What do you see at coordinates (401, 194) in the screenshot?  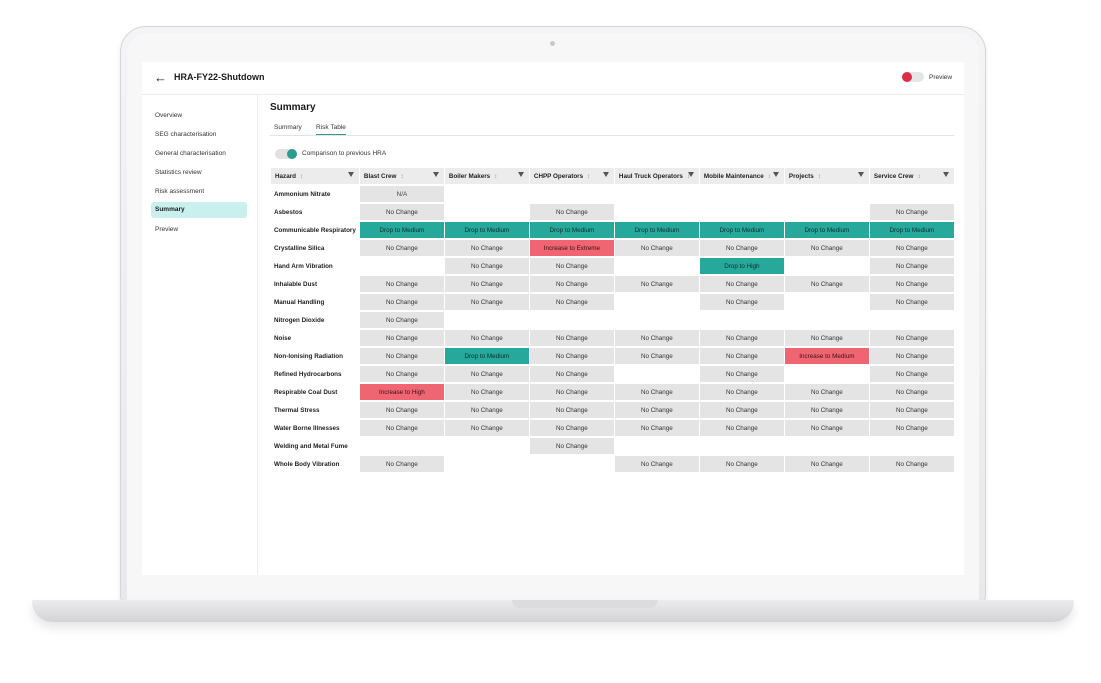 I see `risk-cell: N/A` at bounding box center [401, 194].